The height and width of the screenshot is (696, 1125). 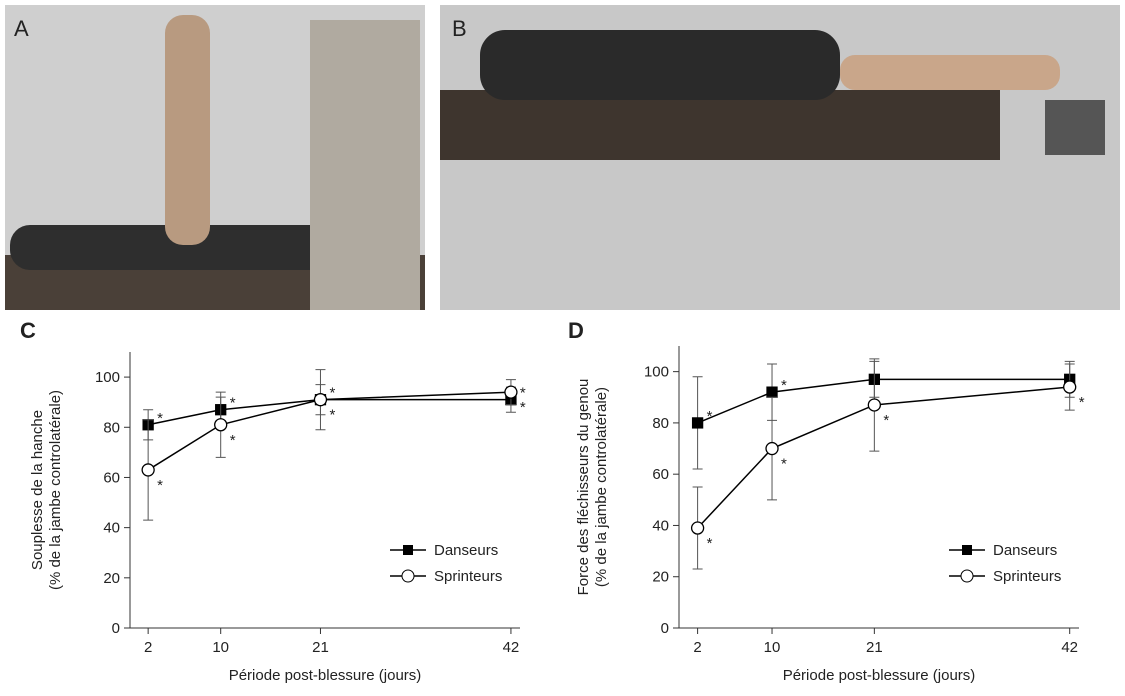 I want to click on y-axis-label: Force des fléchisseurs du genou, so click(x=583, y=487).